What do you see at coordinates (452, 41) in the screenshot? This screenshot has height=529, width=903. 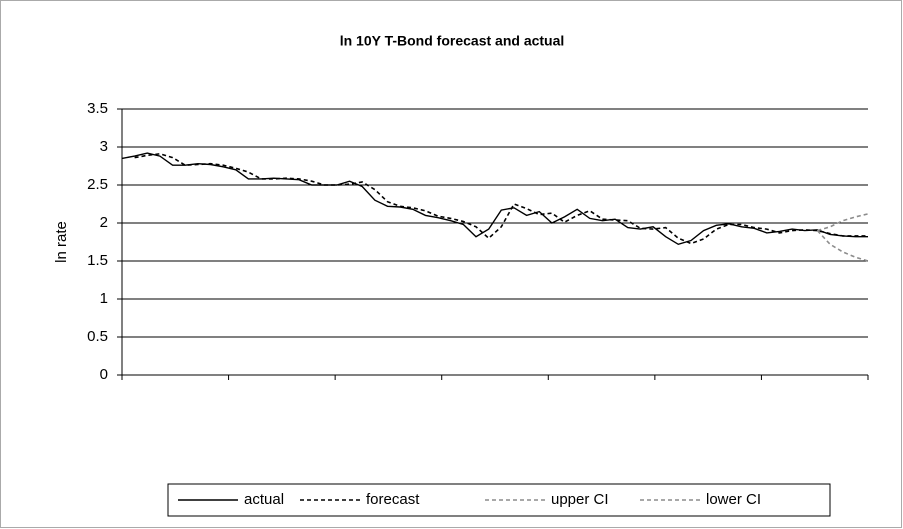 I see `chart-title: ln 10Y T-Bond forecast and actual` at bounding box center [452, 41].